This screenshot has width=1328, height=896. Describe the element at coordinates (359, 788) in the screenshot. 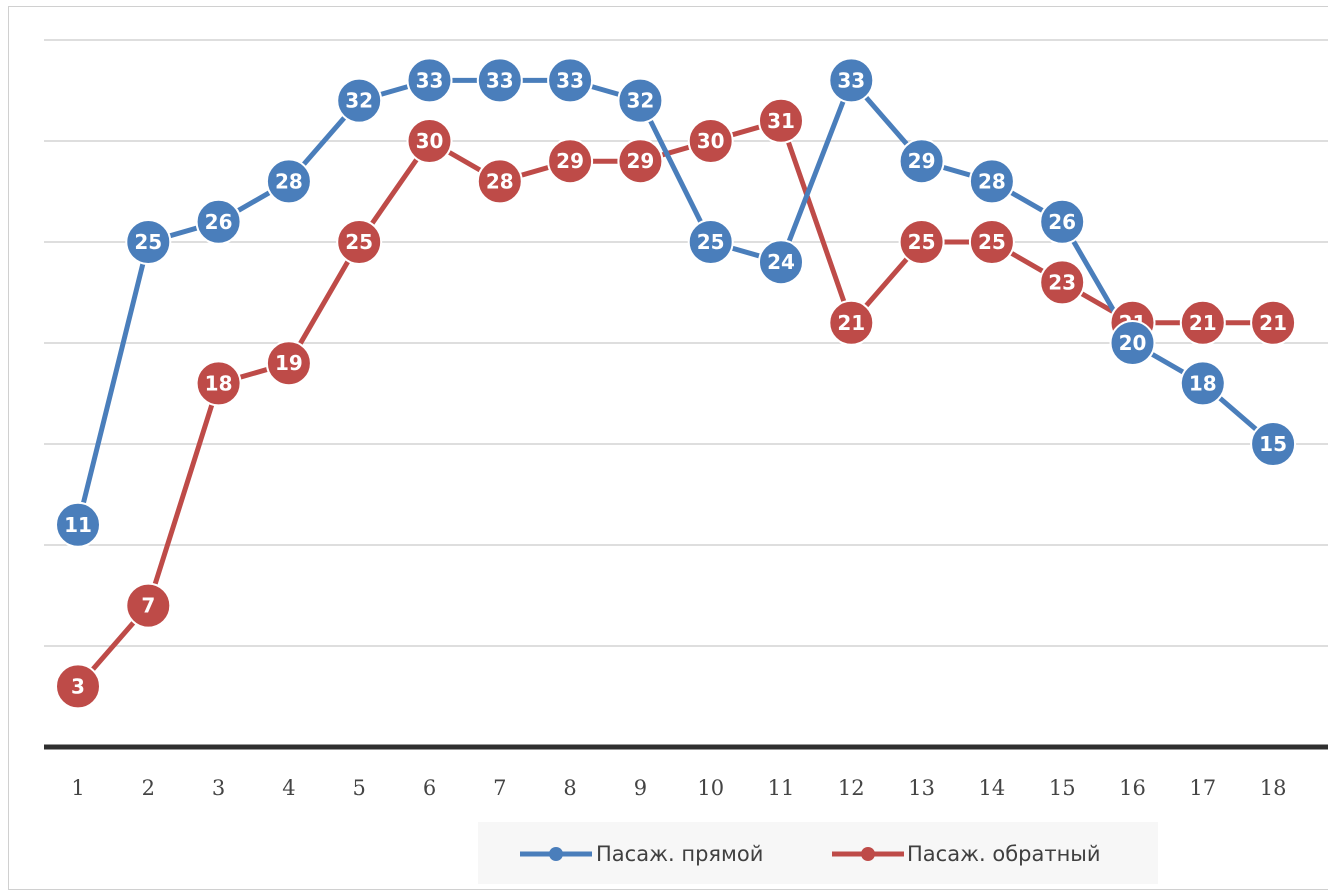

I see `x-tick-label: 5` at that location.